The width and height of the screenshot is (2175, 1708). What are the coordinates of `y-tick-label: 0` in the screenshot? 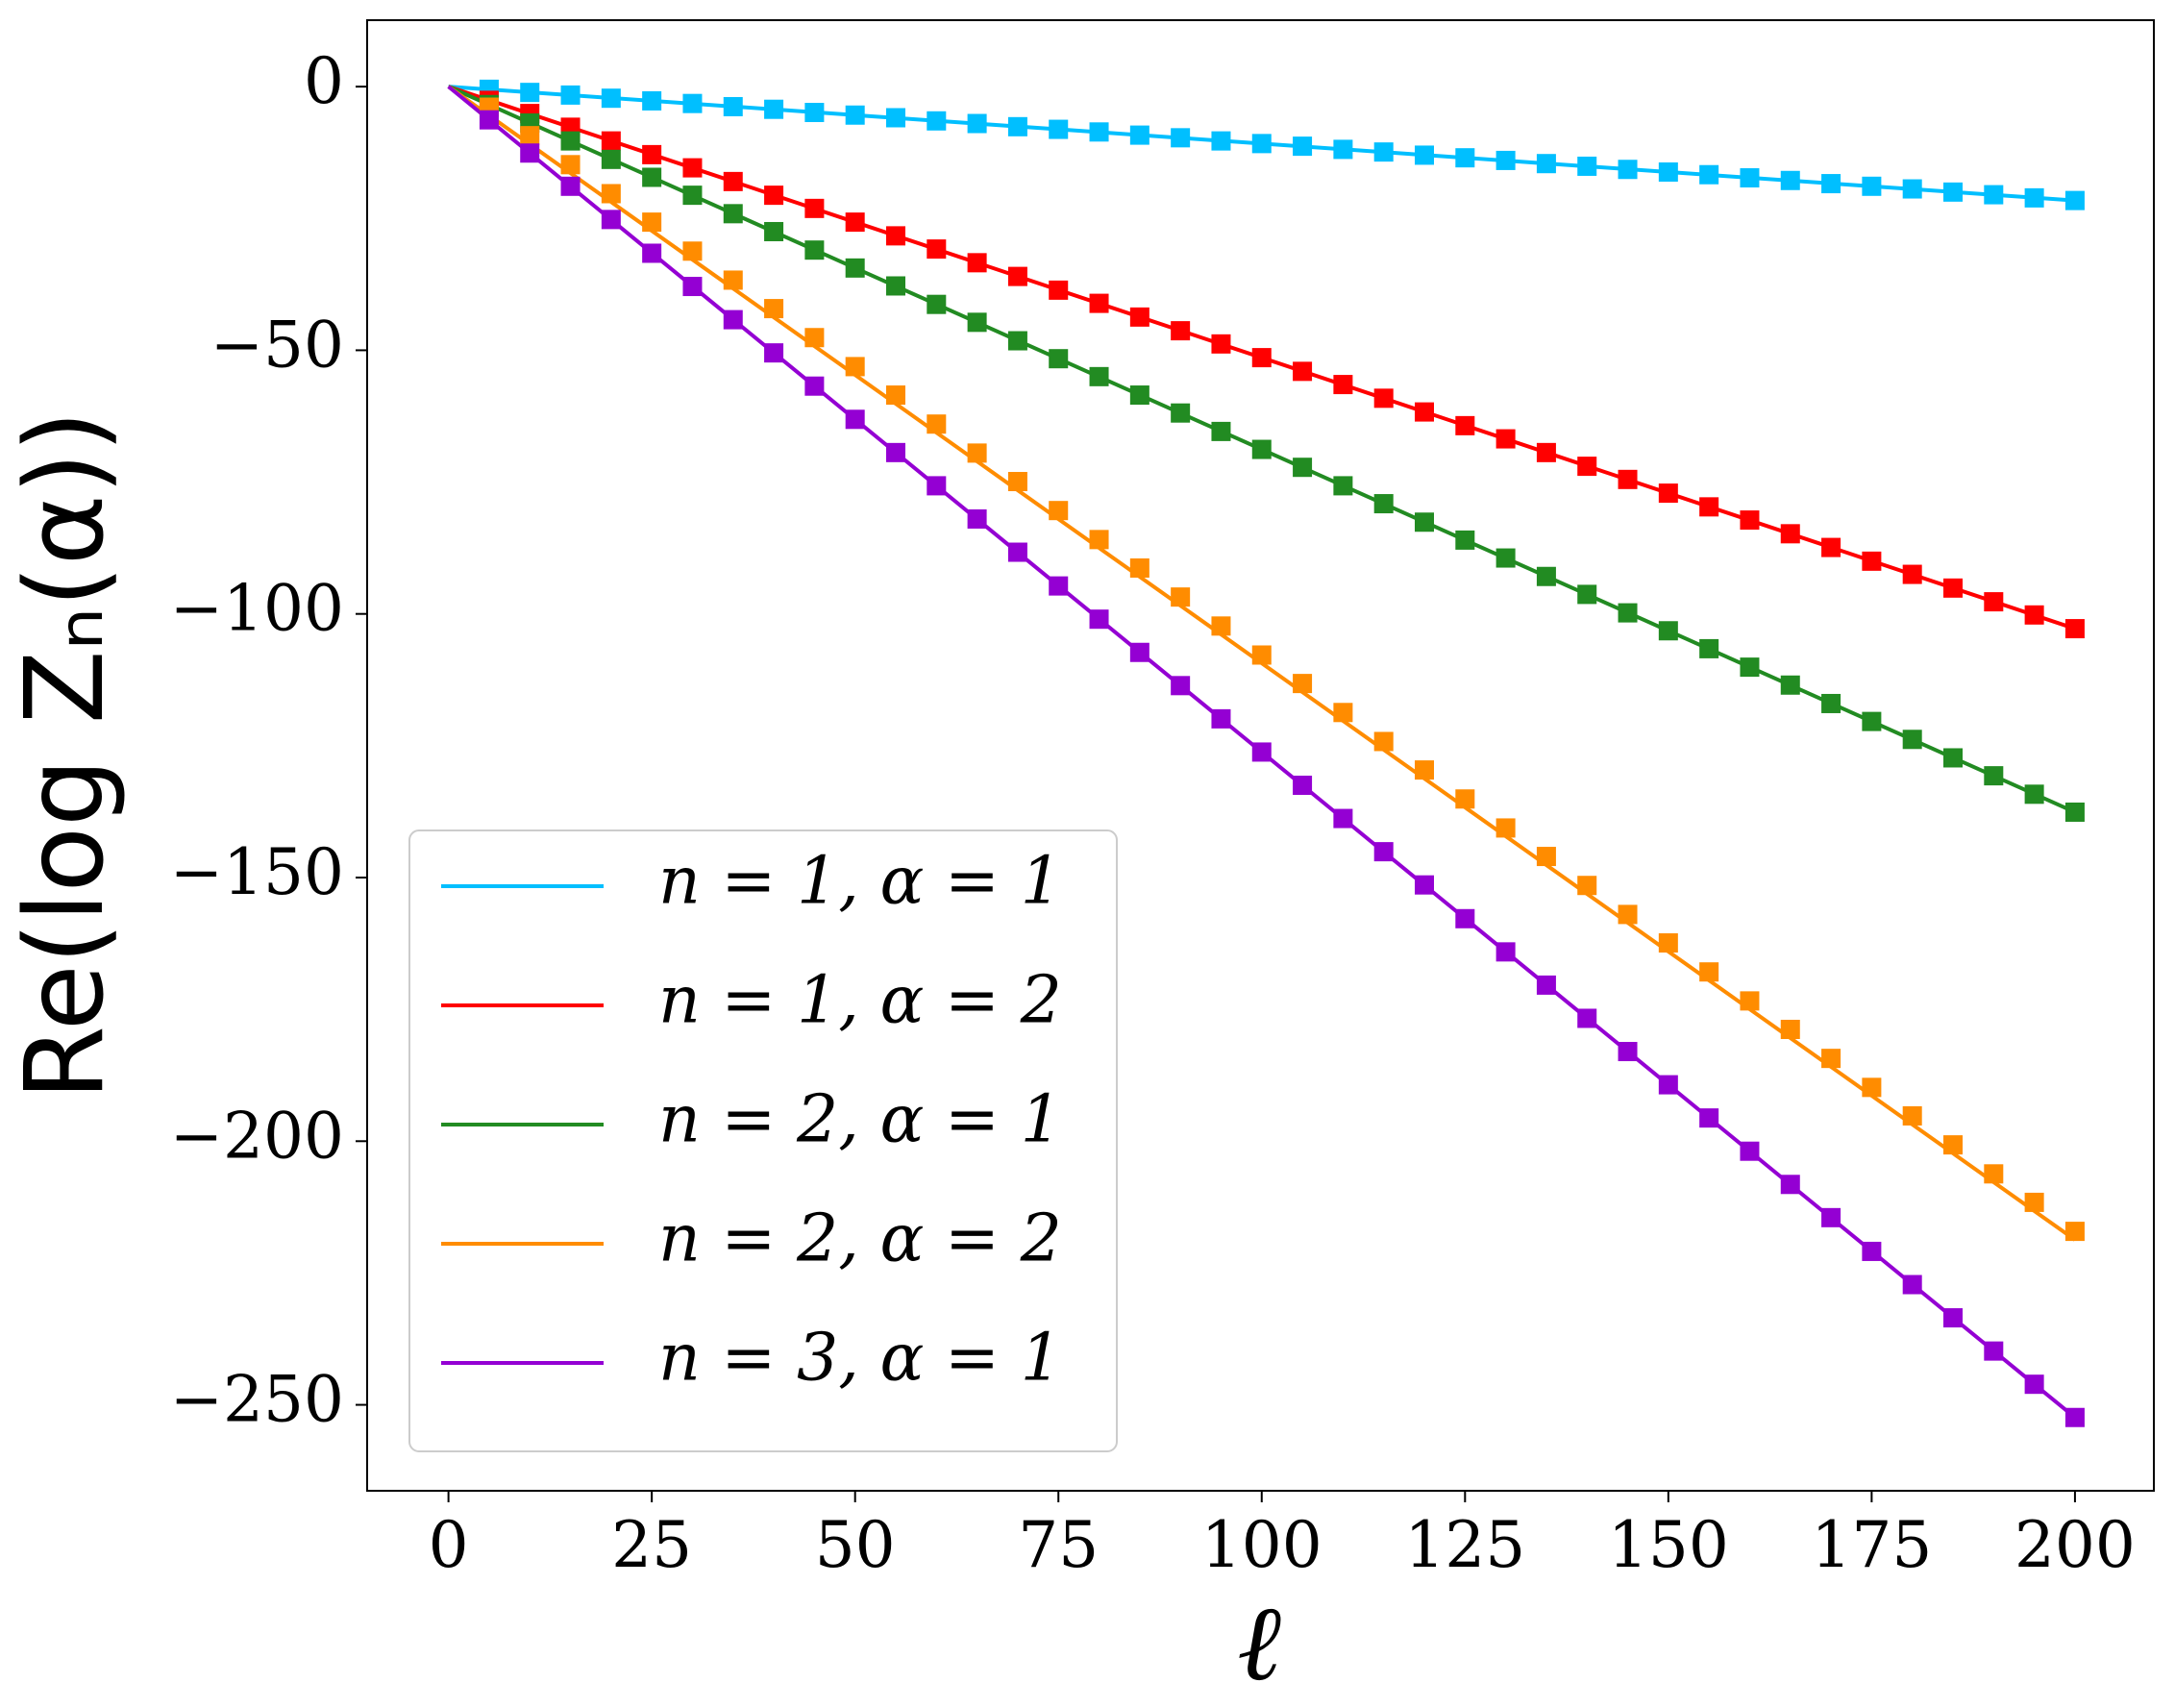 It's located at (324, 81).